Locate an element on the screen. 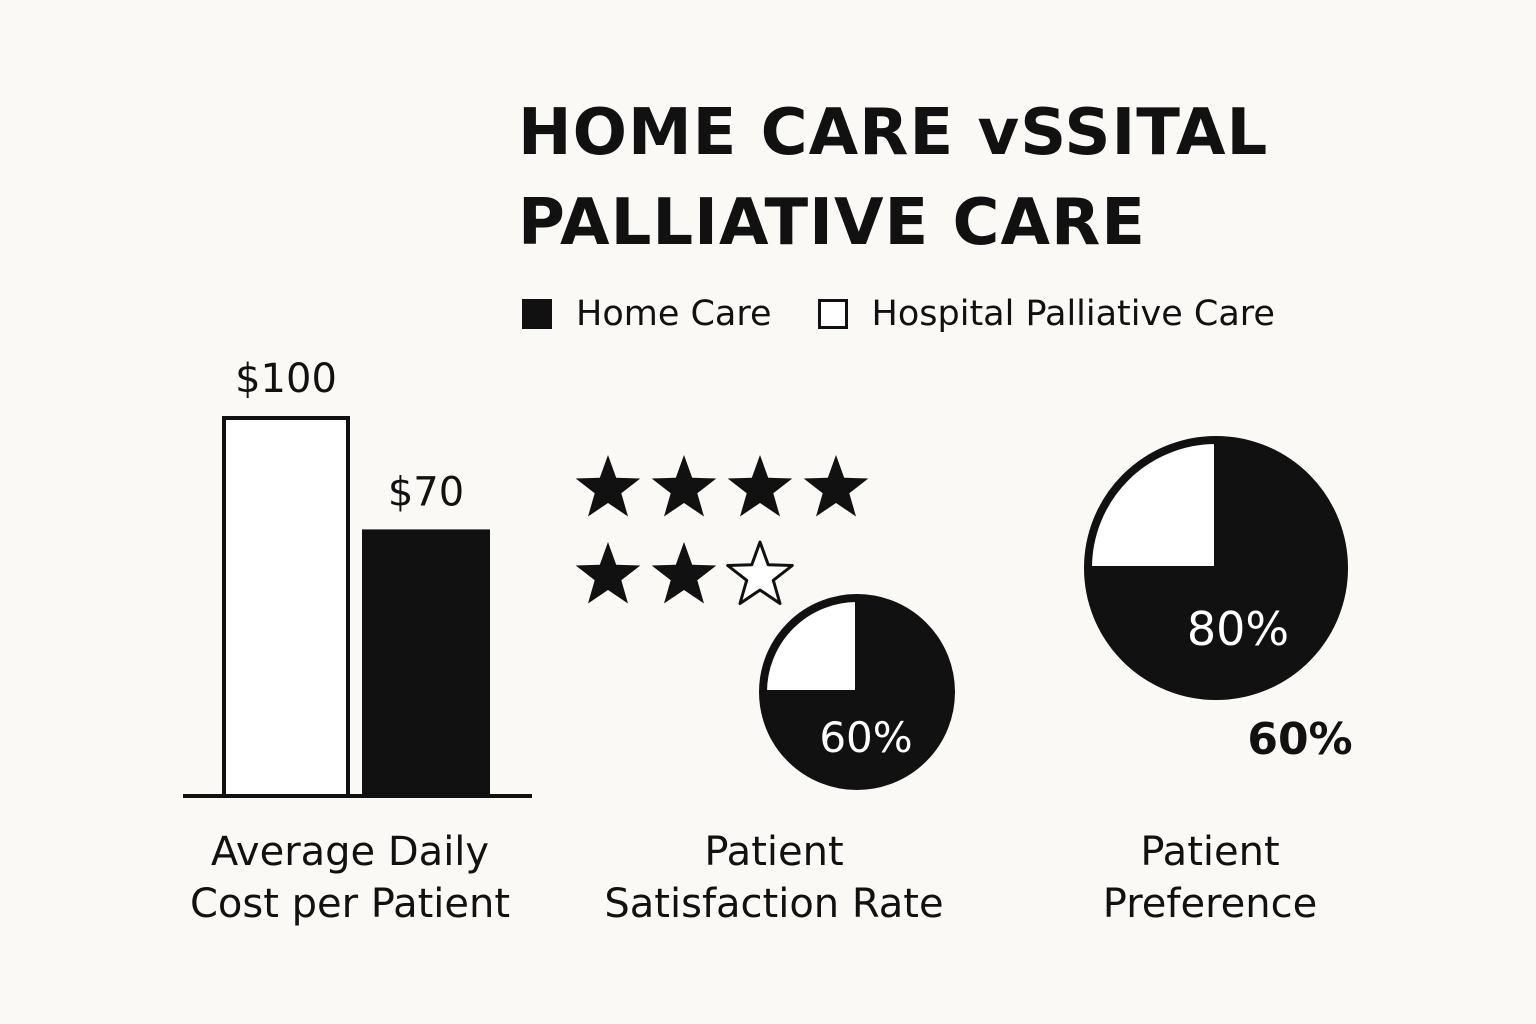 Image resolution: width=1536 pixels, height=1024 pixels. caption-preference-line-2: Preference is located at coordinates (1210, 904).